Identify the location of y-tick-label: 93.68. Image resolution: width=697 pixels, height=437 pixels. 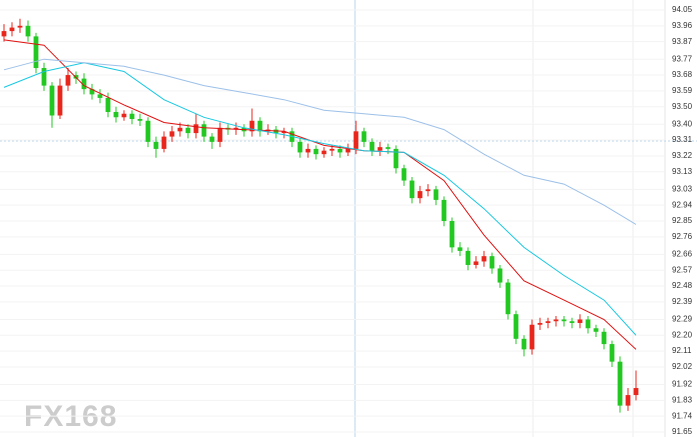
(682, 74).